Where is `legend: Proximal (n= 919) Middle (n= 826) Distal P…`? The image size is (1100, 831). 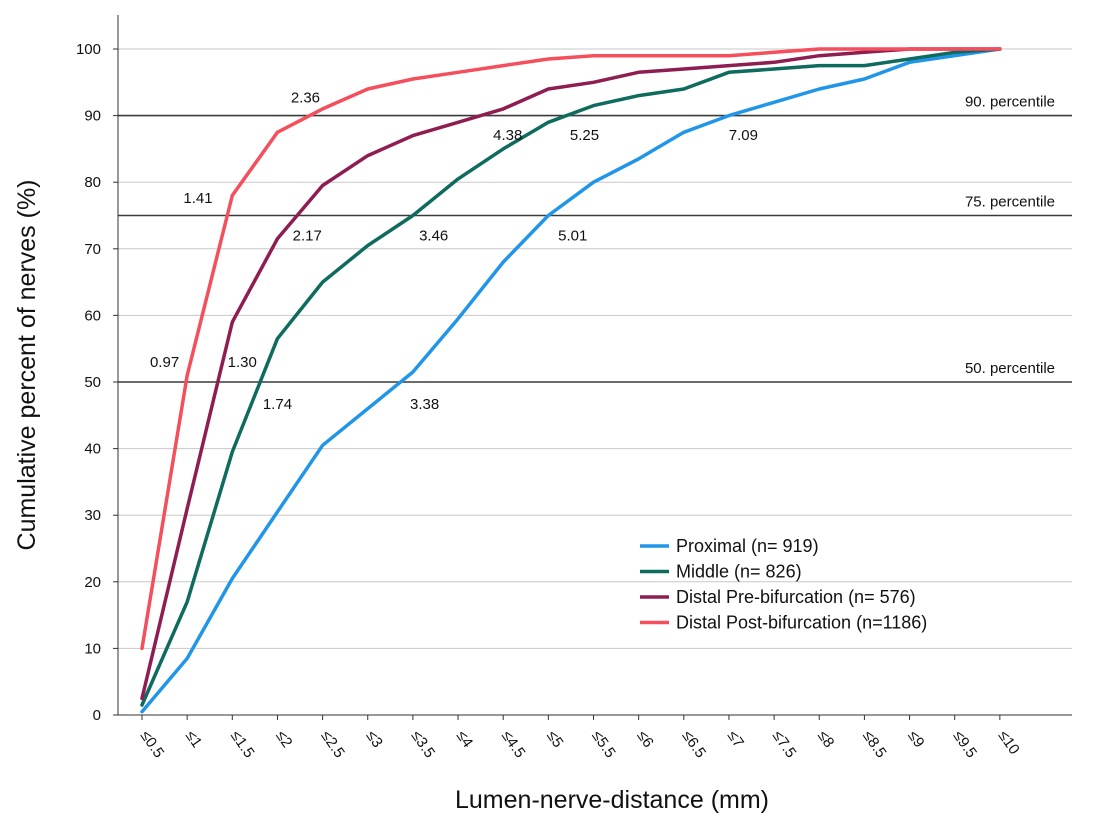 legend: Proximal (n= 919) Middle (n= 826) Distal P… is located at coordinates (783, 584).